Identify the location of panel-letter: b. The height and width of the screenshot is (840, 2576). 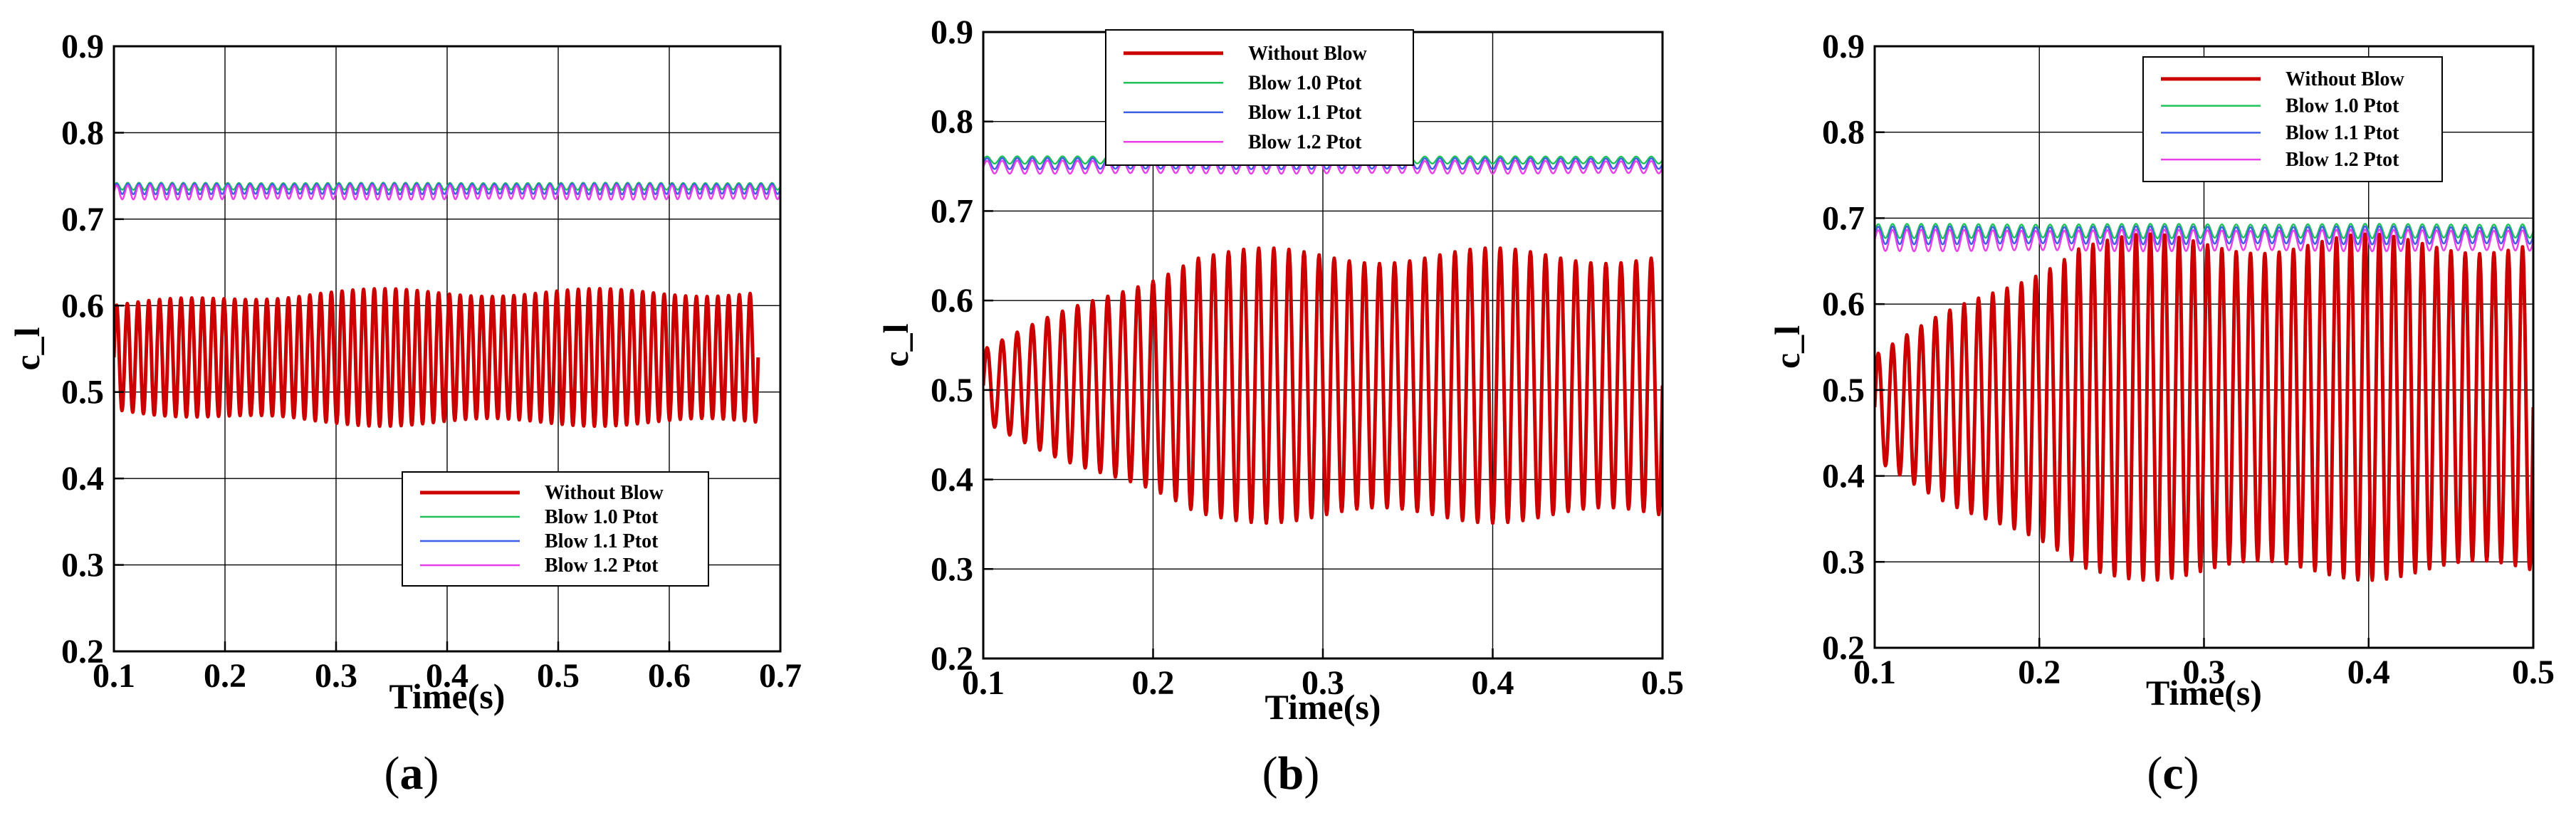
(1291, 773).